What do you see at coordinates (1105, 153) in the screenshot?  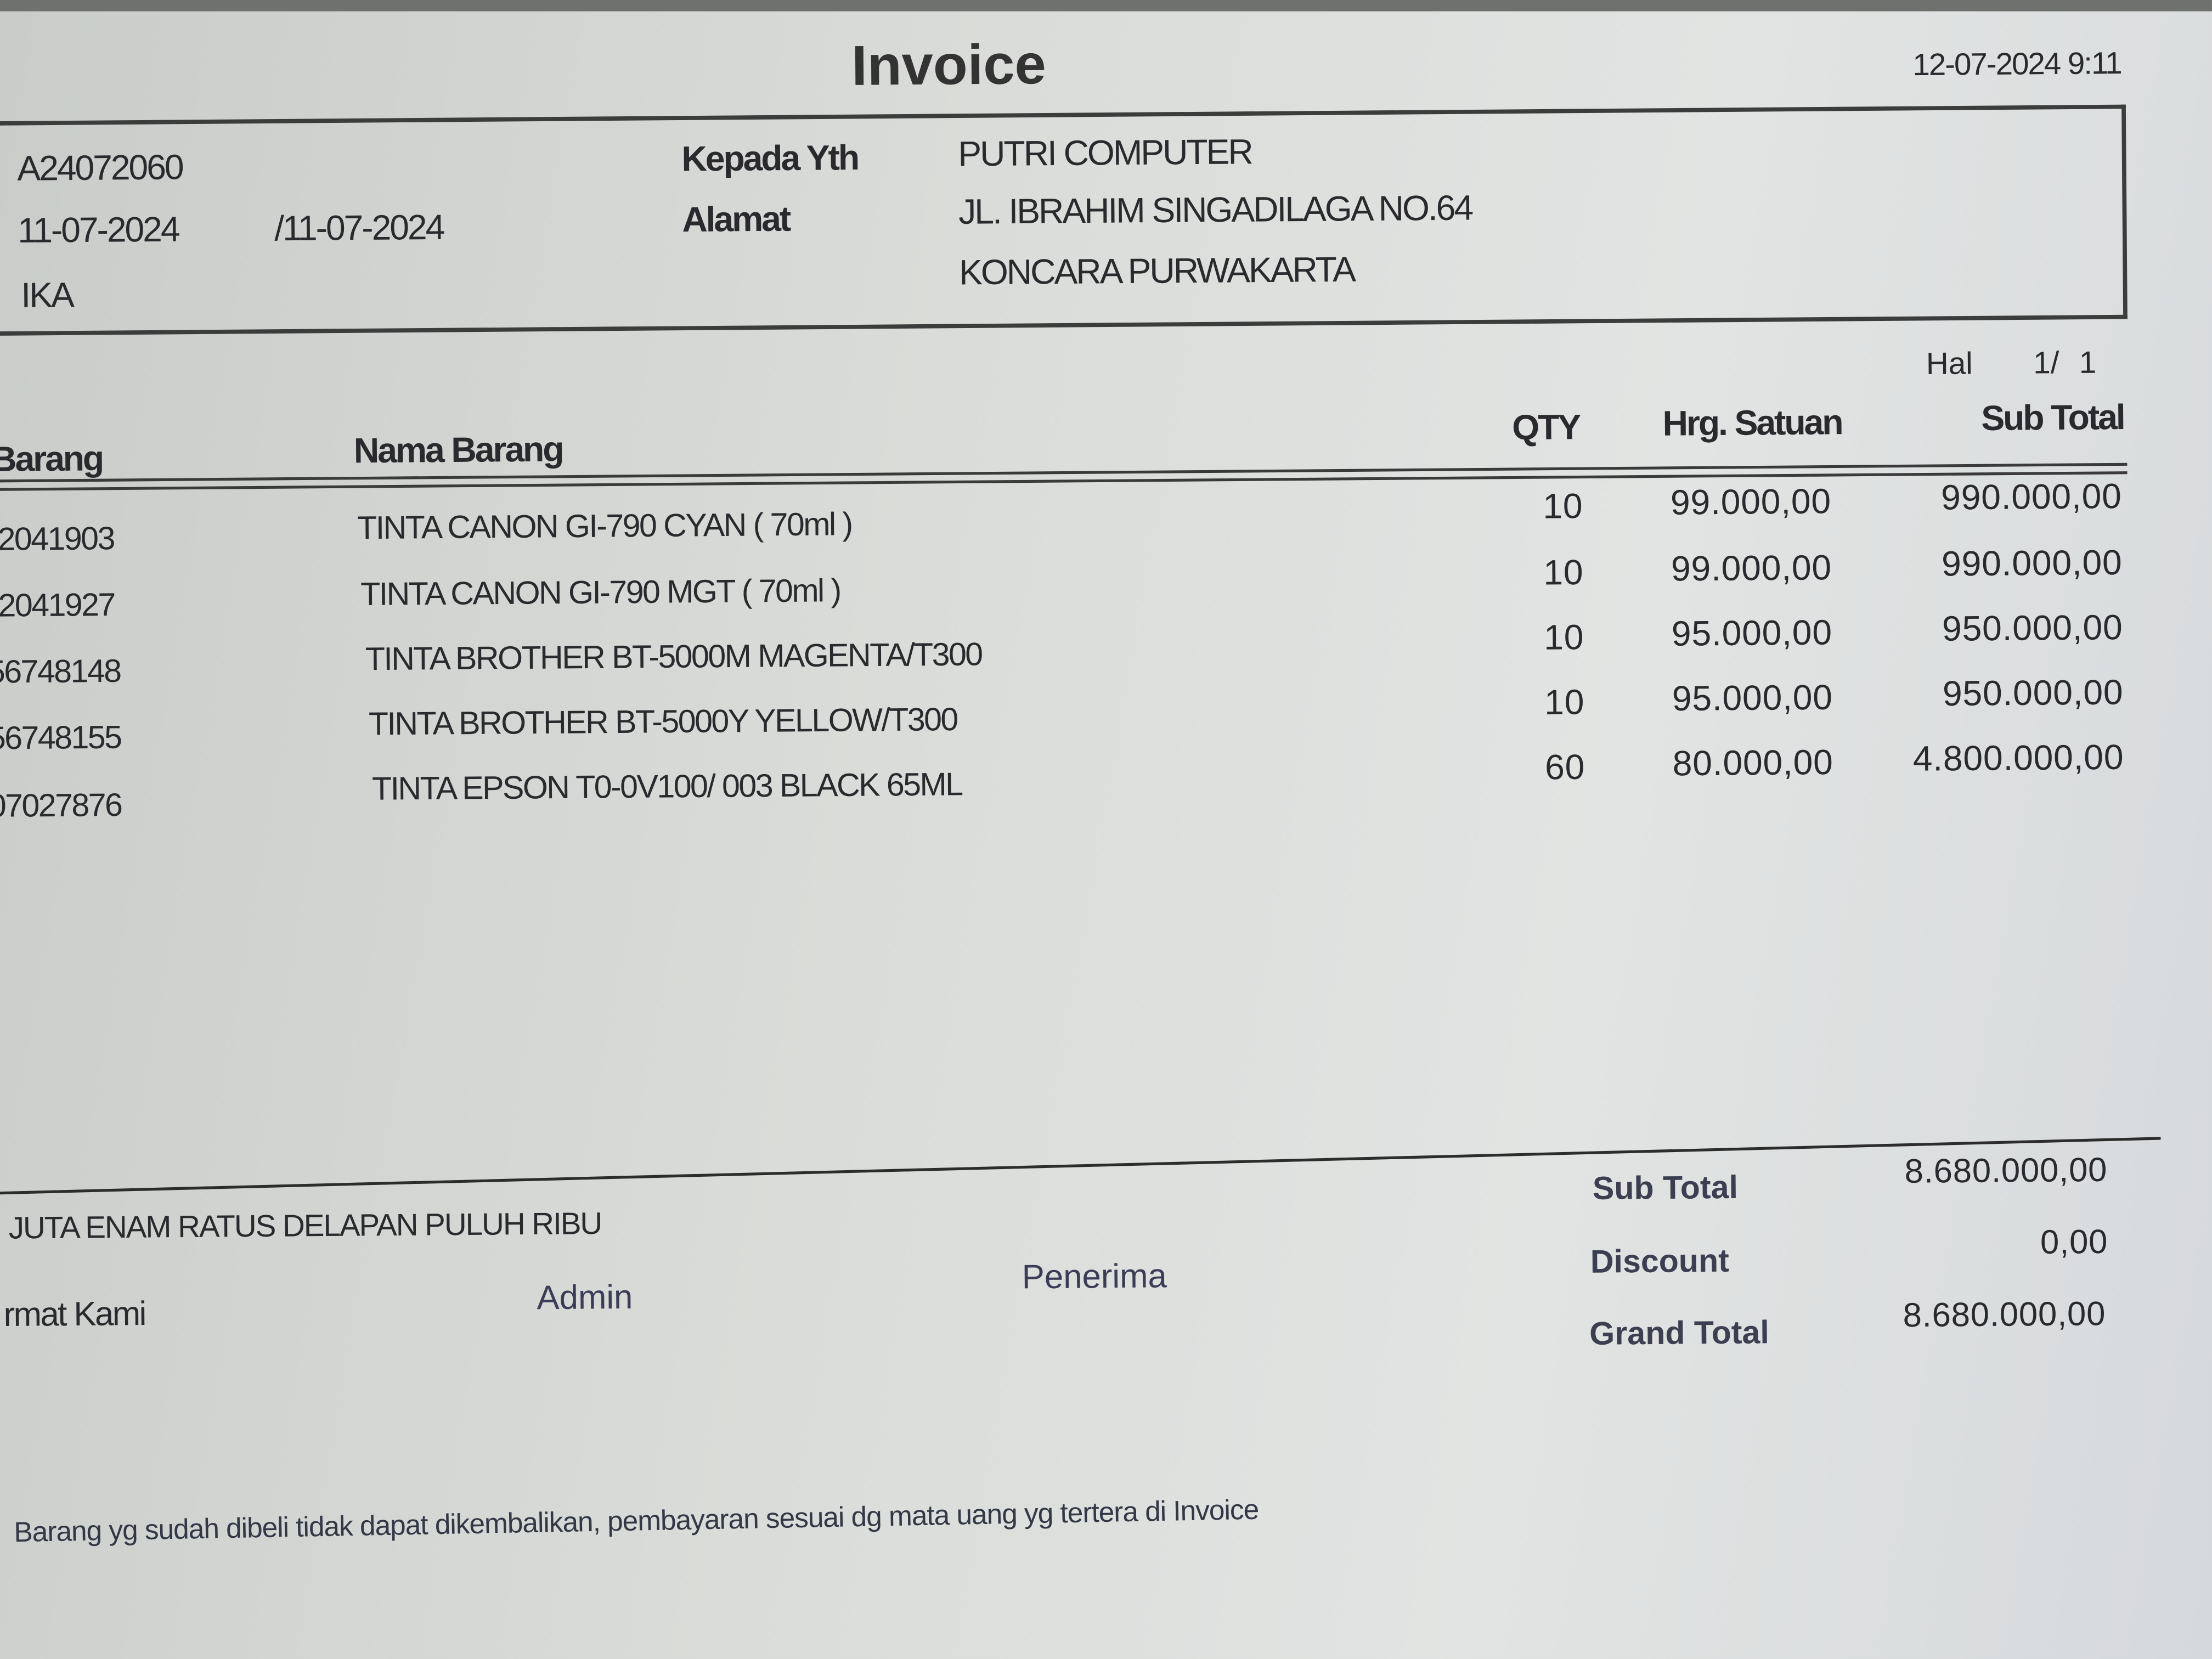 I see `customer-name: PUTRI COMPUTER` at bounding box center [1105, 153].